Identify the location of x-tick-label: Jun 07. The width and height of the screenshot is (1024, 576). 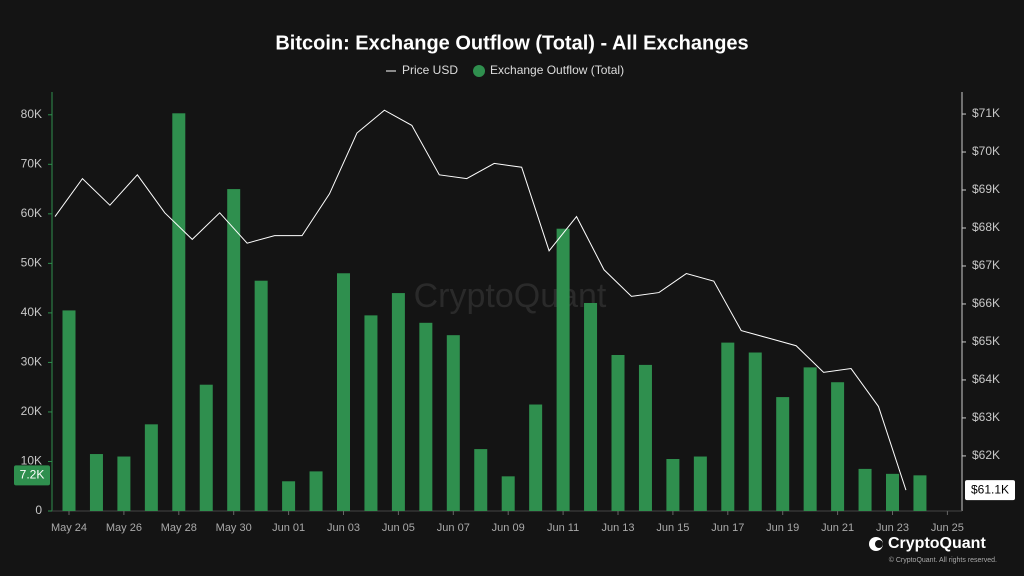
(453, 528).